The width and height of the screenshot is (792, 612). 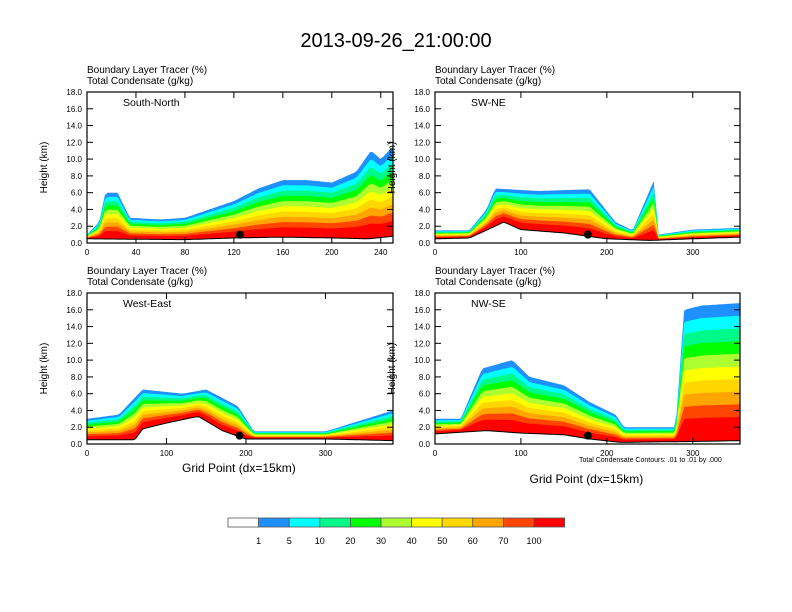 What do you see at coordinates (396, 41) in the screenshot?
I see `main-title: 2013-09-26_21:00:00` at bounding box center [396, 41].